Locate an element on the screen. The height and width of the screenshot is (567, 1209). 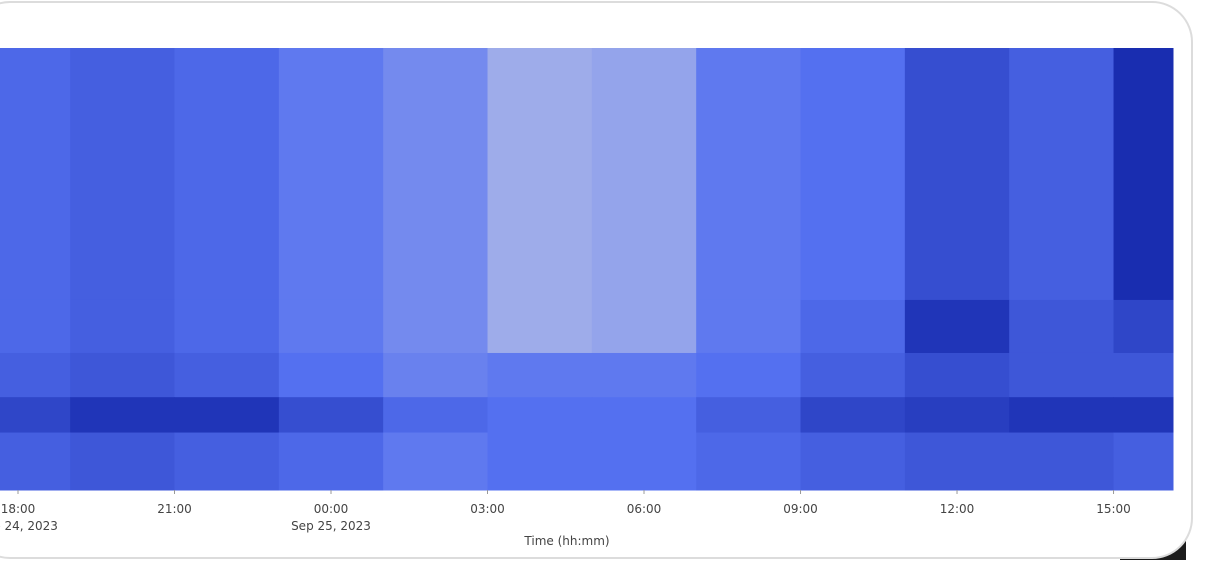
x-axis-title: Time (hh:mm) is located at coordinates (566, 541).